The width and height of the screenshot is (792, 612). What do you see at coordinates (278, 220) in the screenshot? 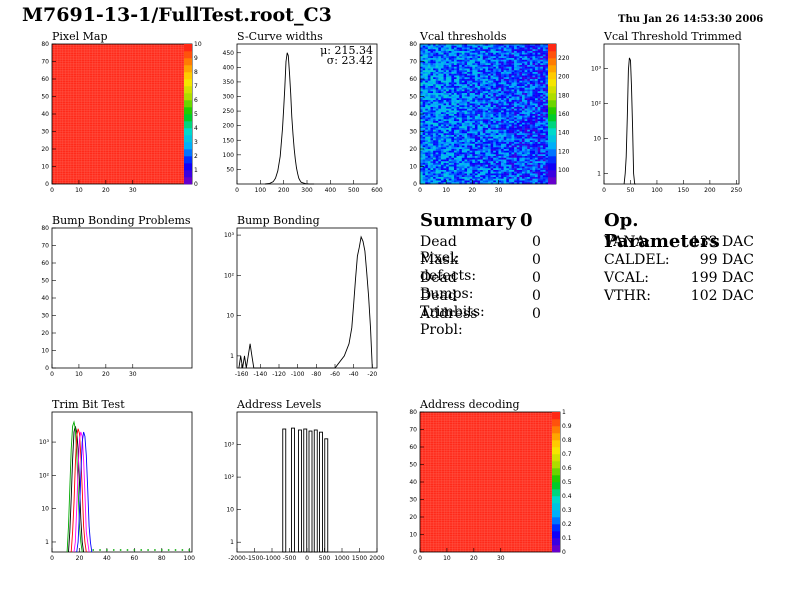
I see `chart-title: Bump Bonding` at bounding box center [278, 220].